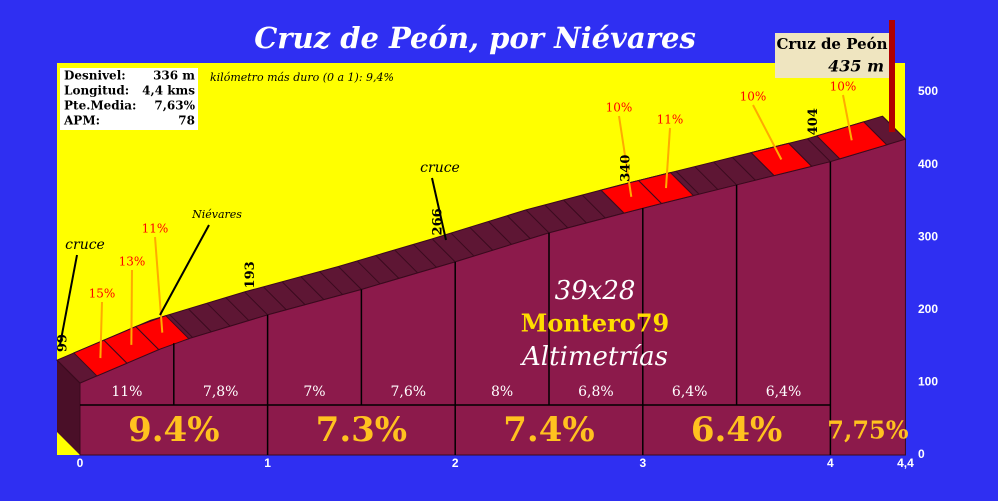  What do you see at coordinates (892, 76) in the screenshot?
I see `summit-pole` at bounding box center [892, 76].